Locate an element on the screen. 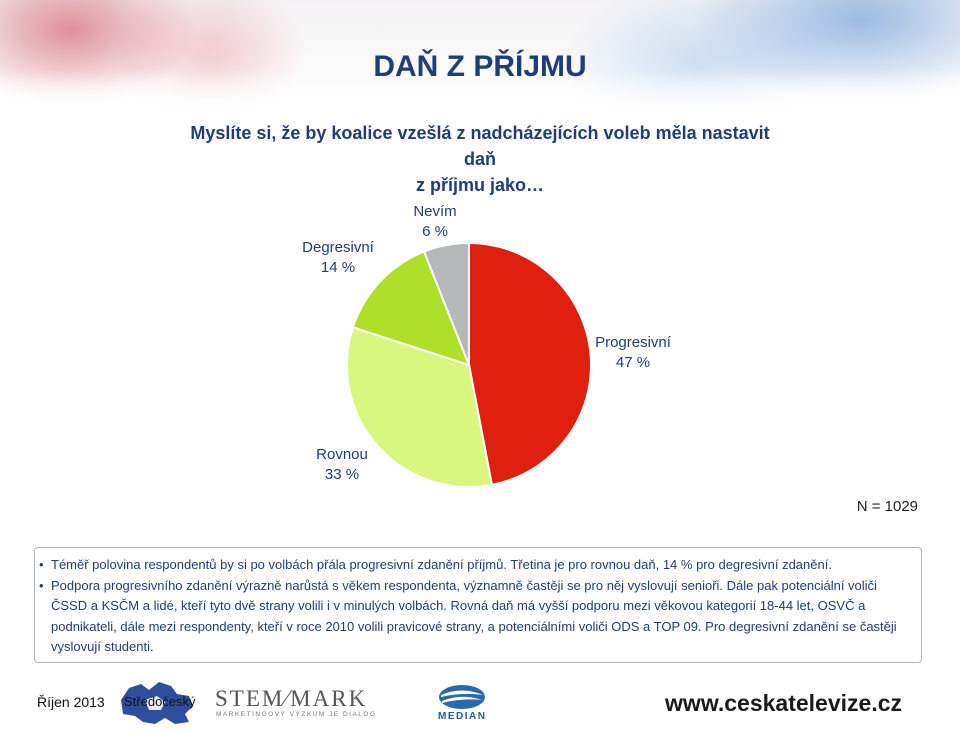  slice-label-rovnou: Rovnou 33 % is located at coordinates (342, 465).